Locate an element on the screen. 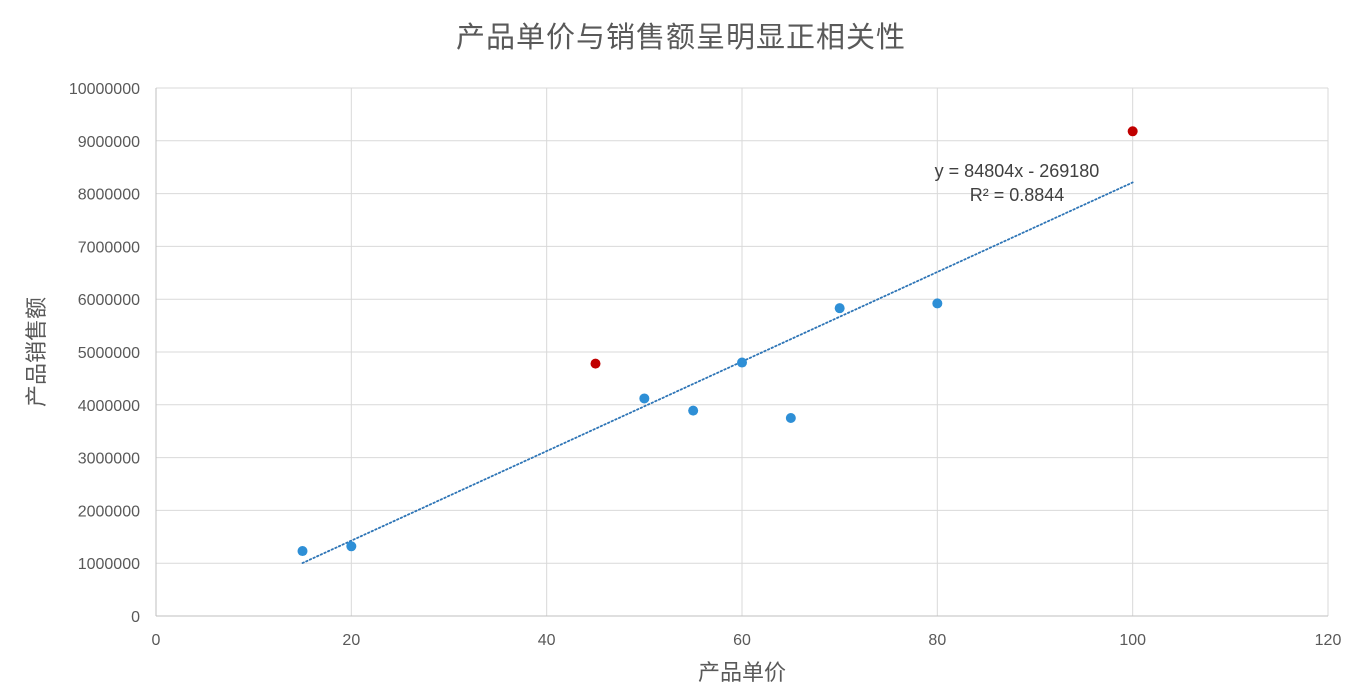 The image size is (1362, 698). chart-title: 产品单价与销售额呈明显正相关性 is located at coordinates (680, 37).